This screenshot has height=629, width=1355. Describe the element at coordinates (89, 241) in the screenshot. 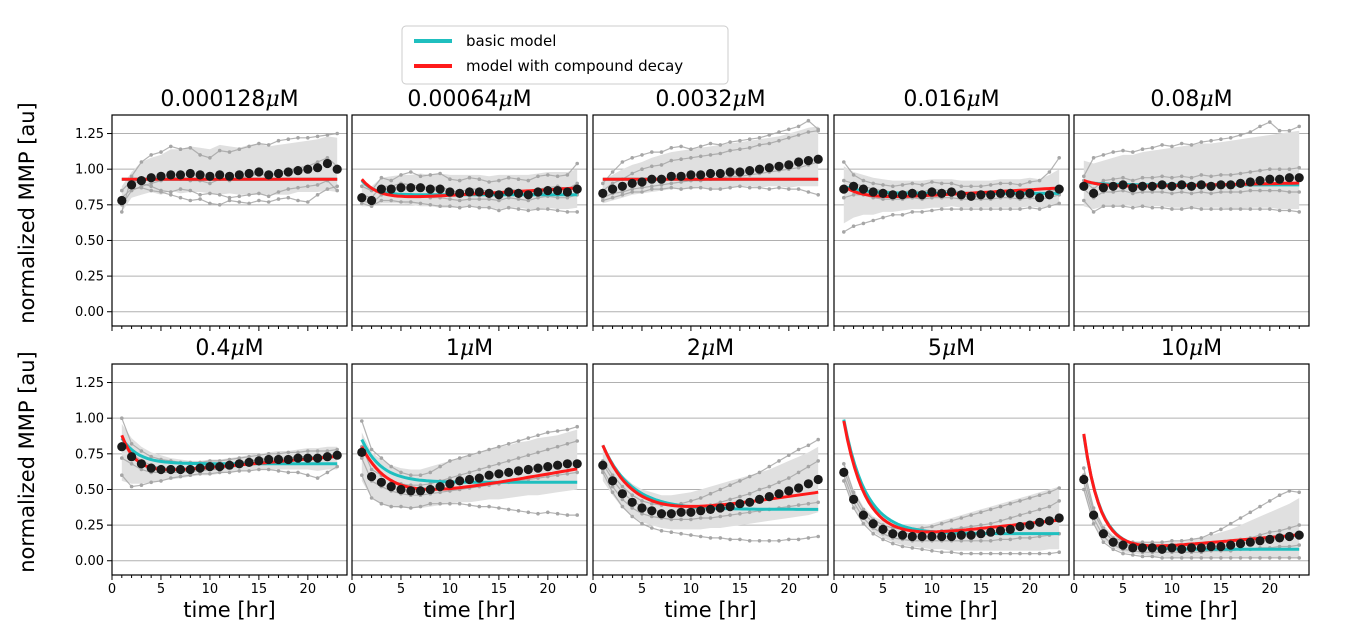

I see `y-tick-label: 0.50` at that location.